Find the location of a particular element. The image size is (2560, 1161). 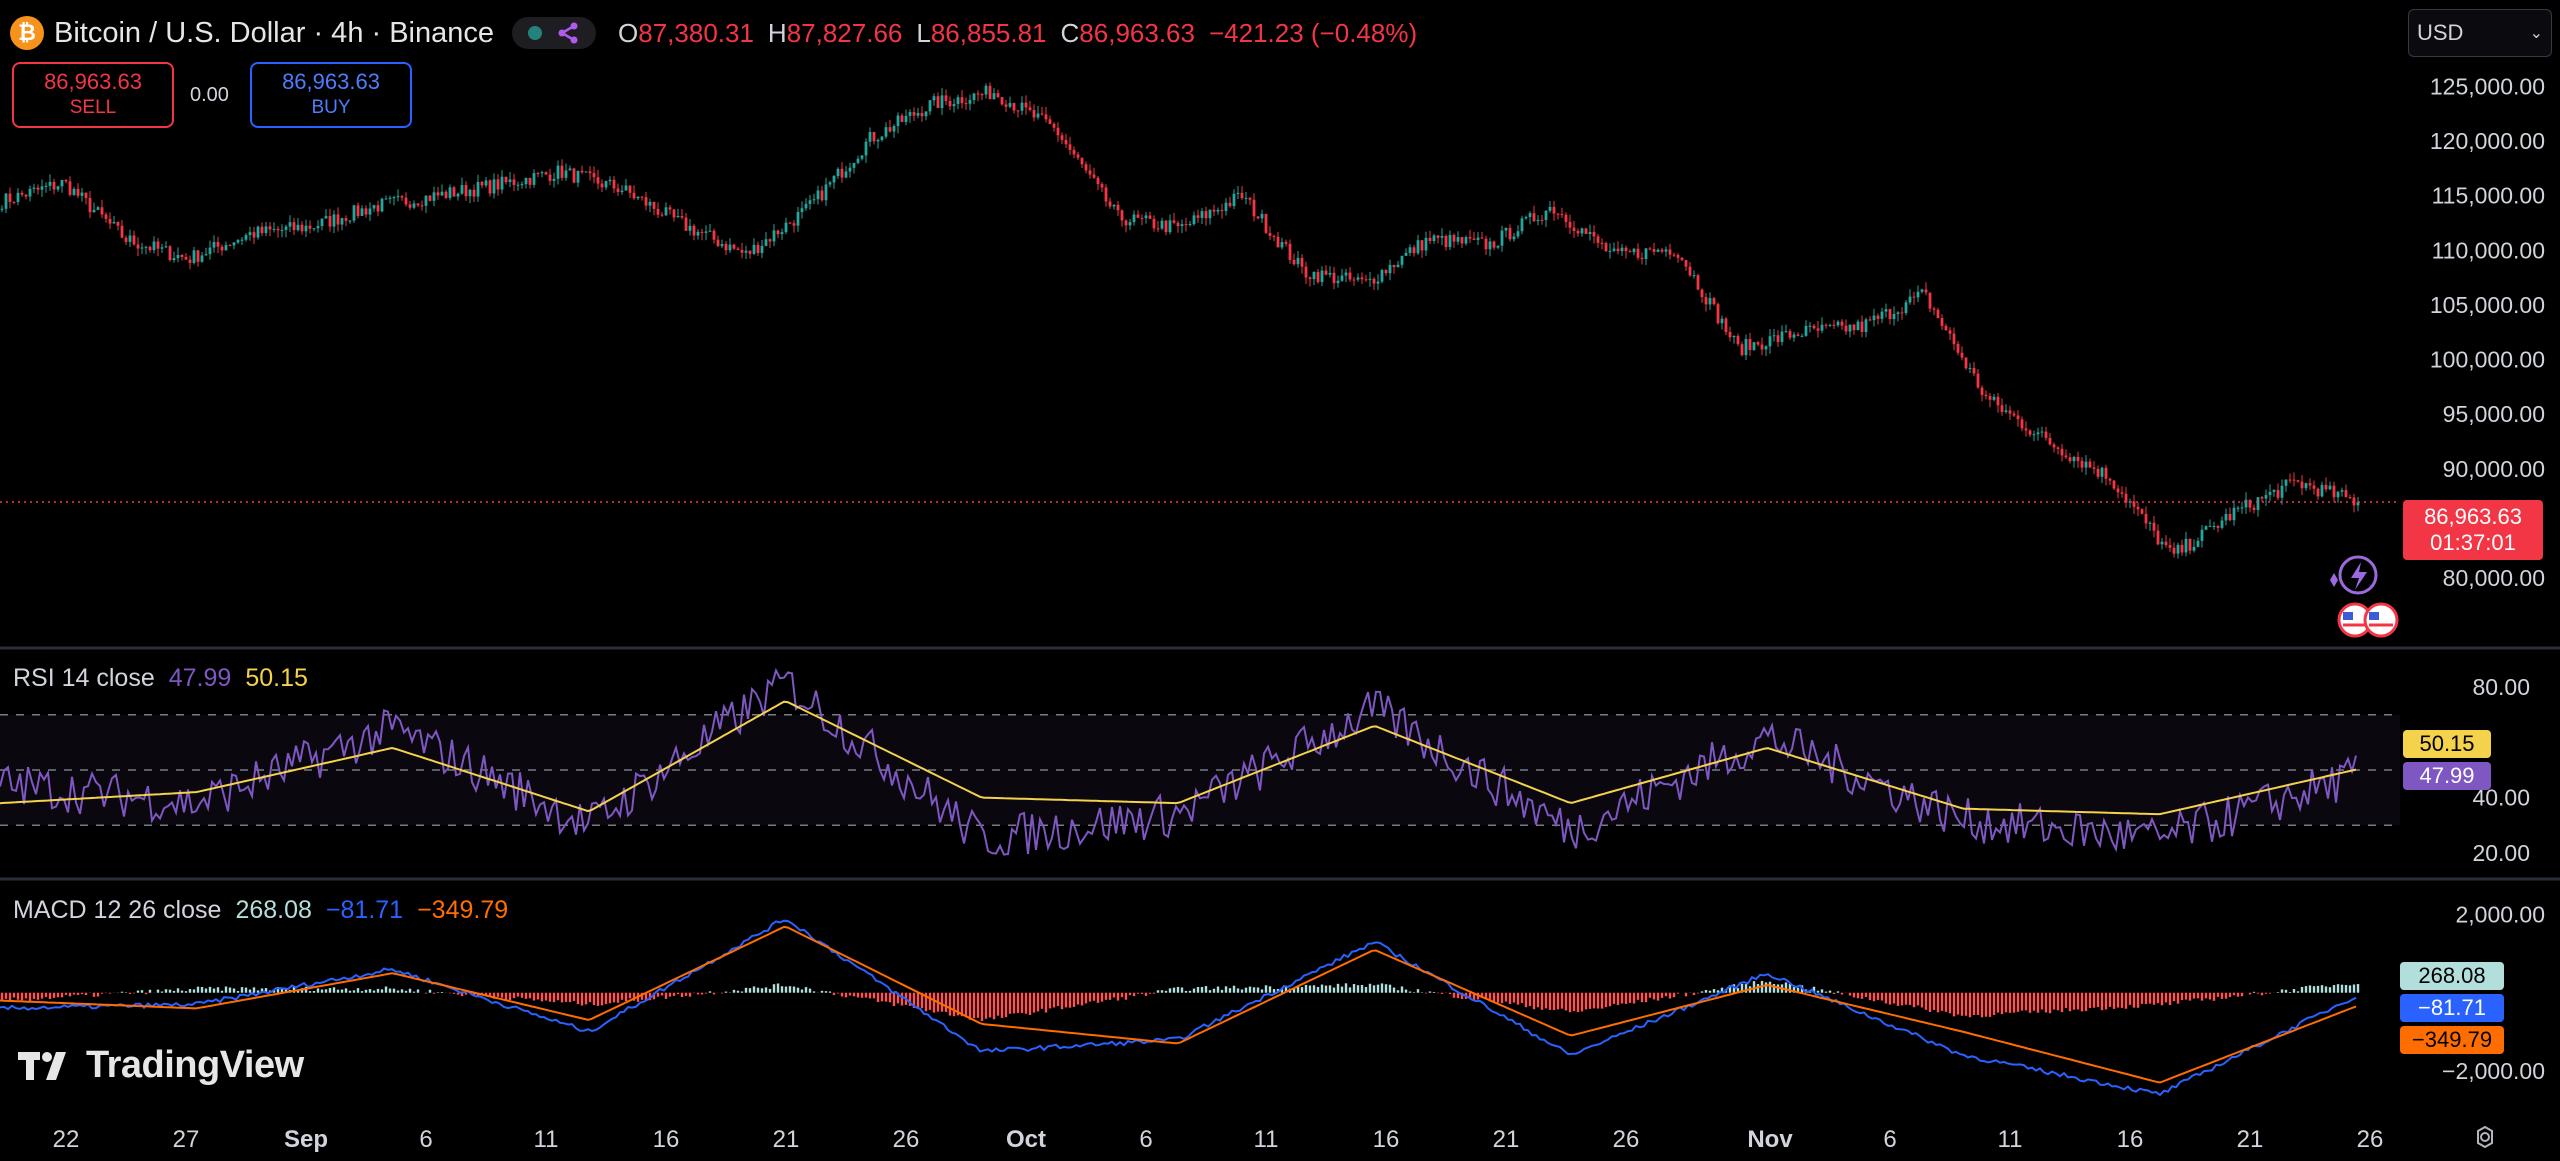

rsi-legend: RSI 14 close 47.99 50.15 is located at coordinates (160, 678).